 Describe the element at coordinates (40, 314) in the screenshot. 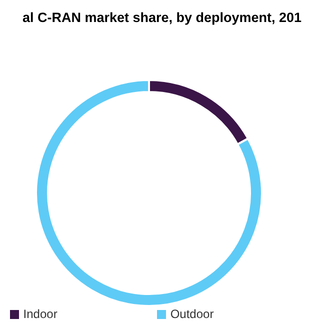

I see `legend-label: Indoor` at that location.